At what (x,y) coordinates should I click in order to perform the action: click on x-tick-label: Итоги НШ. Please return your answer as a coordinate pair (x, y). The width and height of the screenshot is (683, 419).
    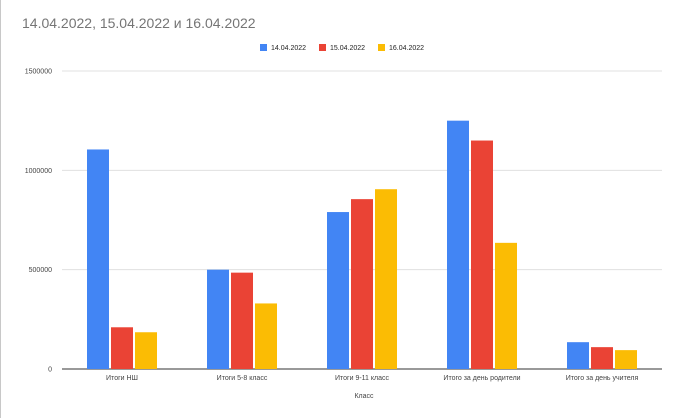
    Looking at the image, I should click on (122, 378).